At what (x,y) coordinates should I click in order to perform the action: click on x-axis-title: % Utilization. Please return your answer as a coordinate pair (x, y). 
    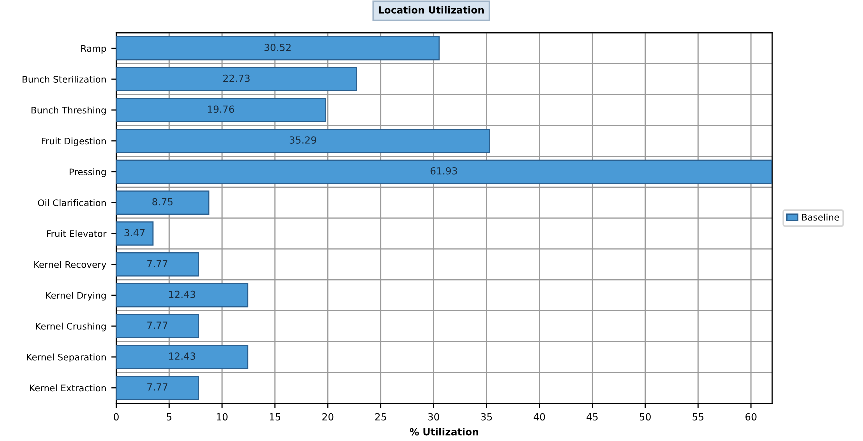
    Looking at the image, I should click on (444, 432).